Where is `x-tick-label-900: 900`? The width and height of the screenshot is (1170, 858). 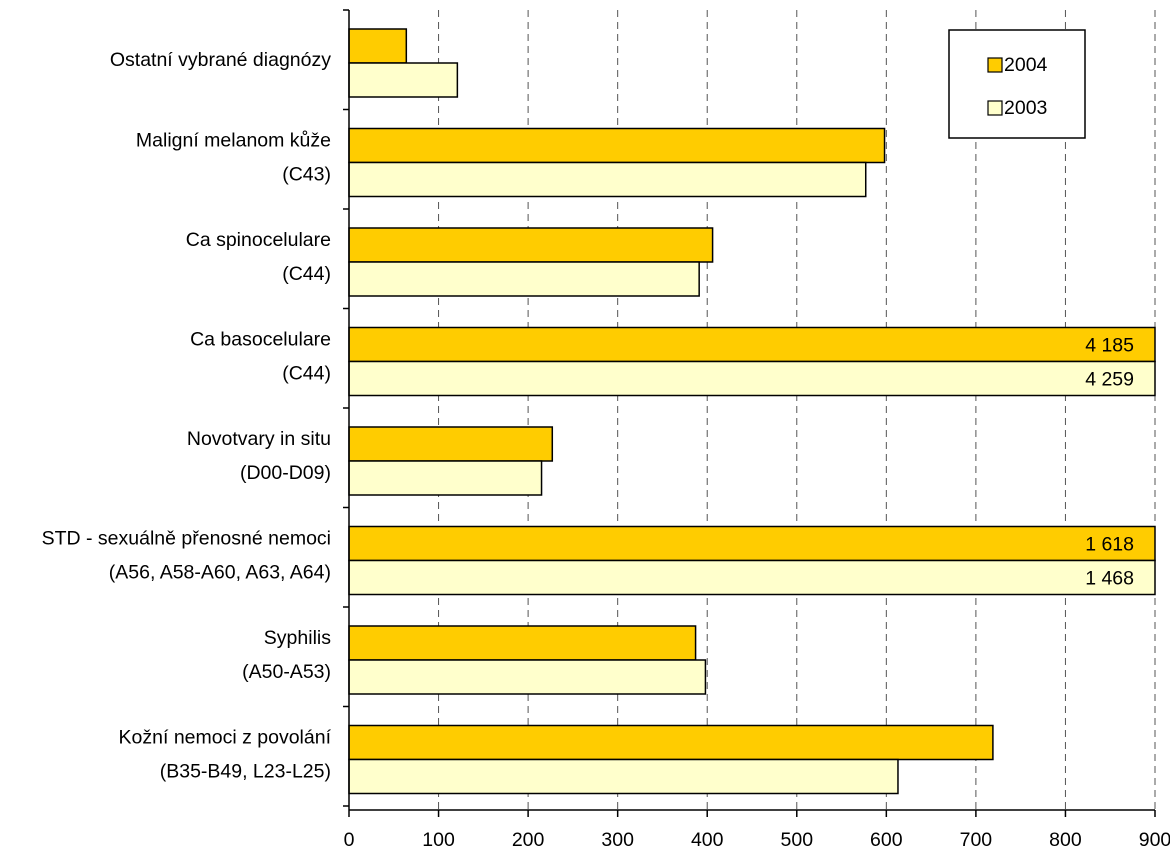
x-tick-label-900: 900 is located at coordinates (1154, 840).